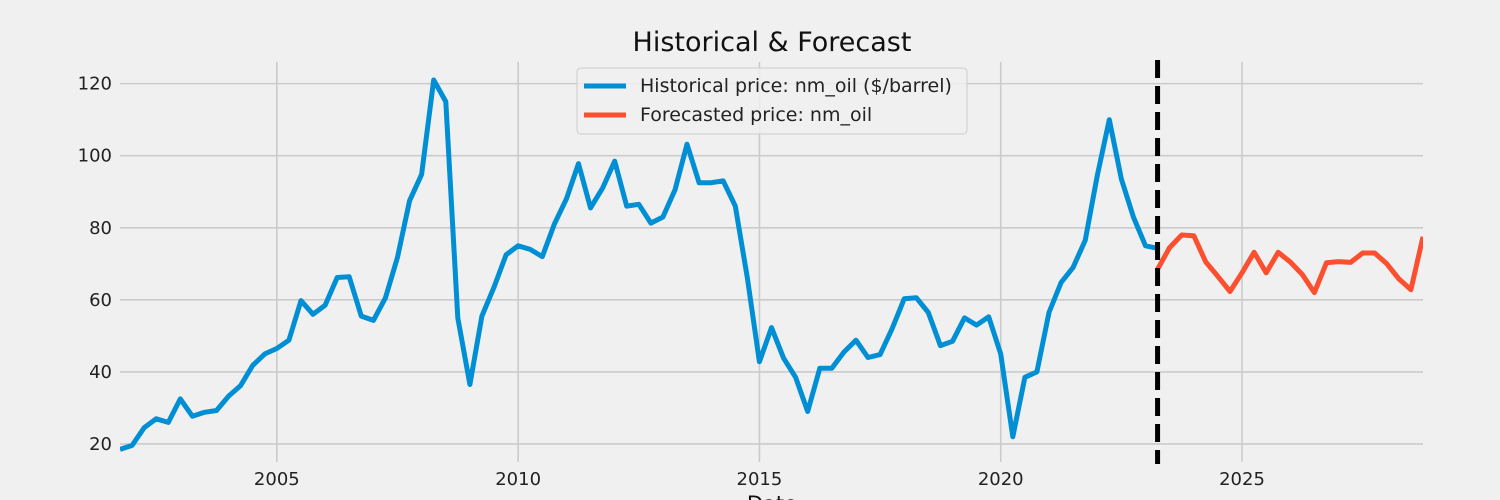 The height and width of the screenshot is (500, 1500). Describe the element at coordinates (100, 444) in the screenshot. I see `y-tick-label: 20` at that location.